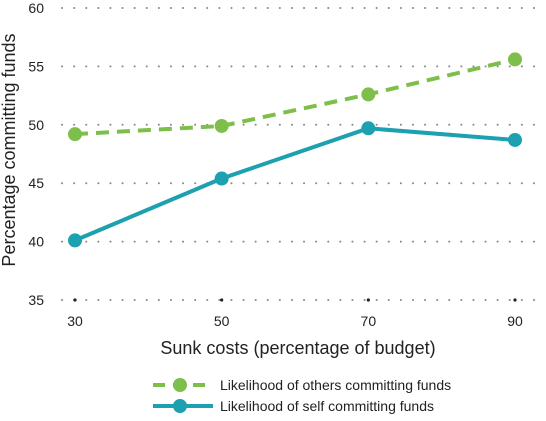 The width and height of the screenshot is (546, 421). What do you see at coordinates (36, 66) in the screenshot?
I see `y-tick-label: 55` at bounding box center [36, 66].